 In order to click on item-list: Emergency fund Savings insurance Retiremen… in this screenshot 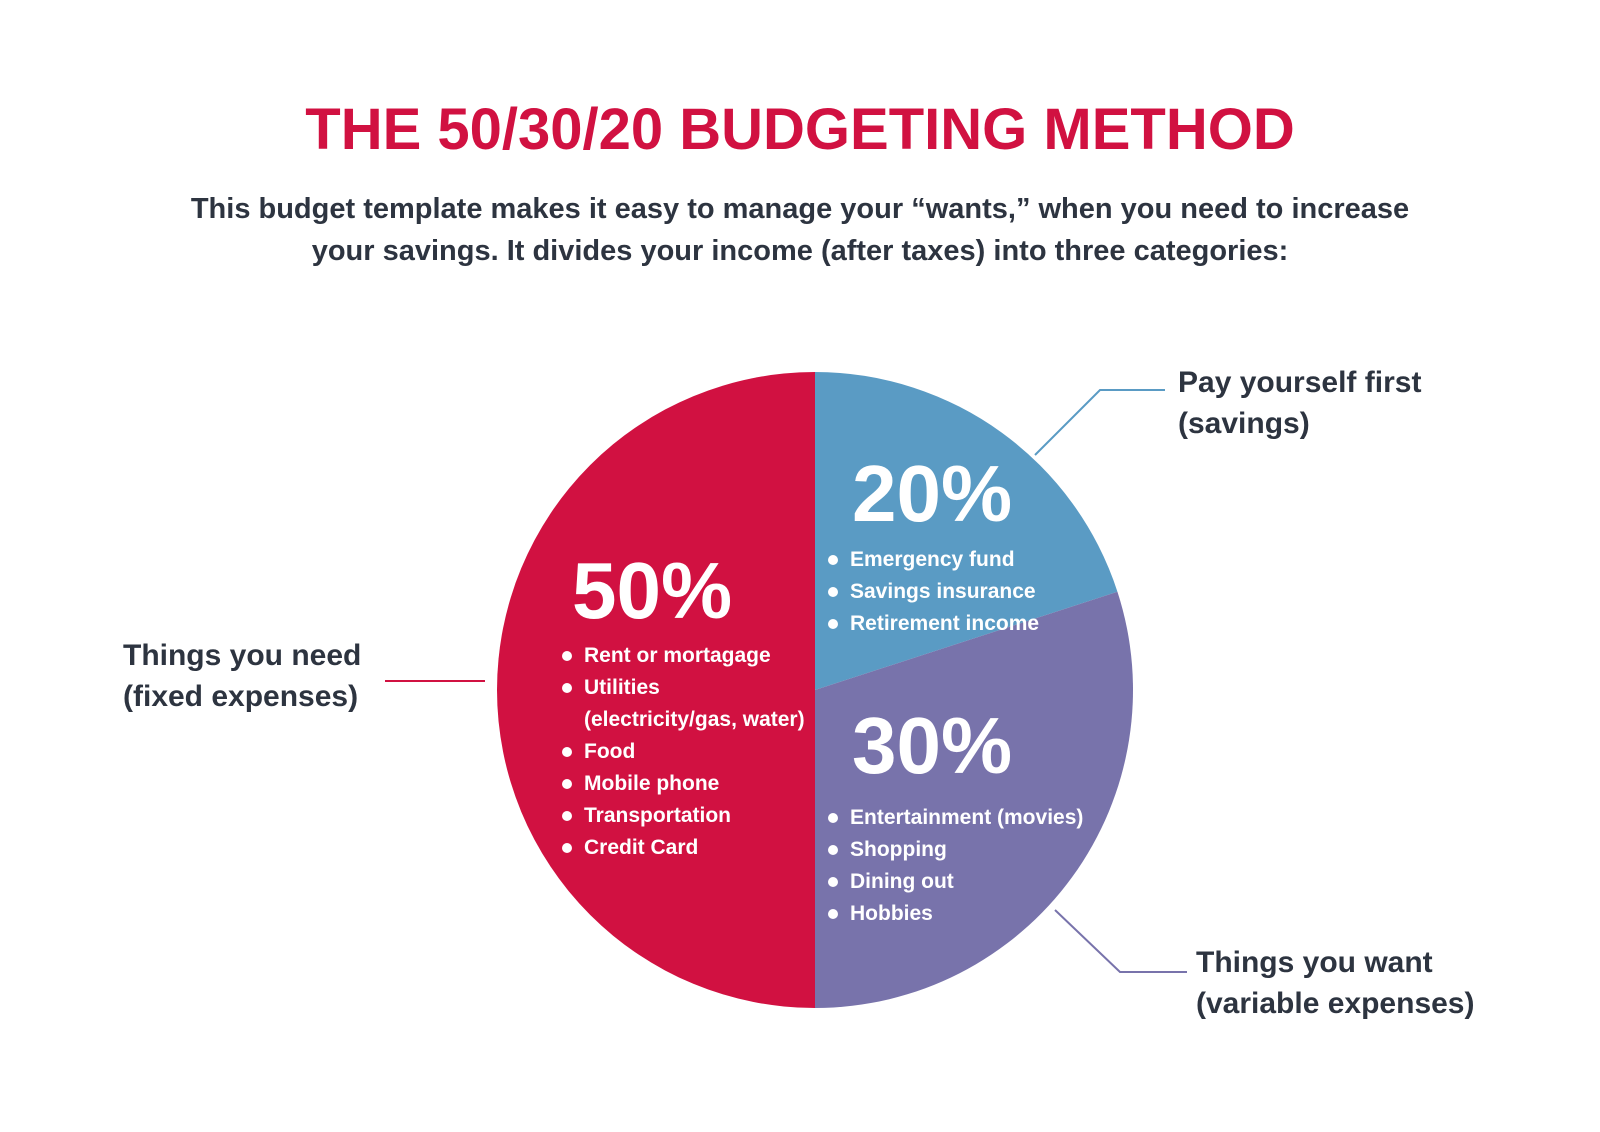, I will do `click(956, 592)`.